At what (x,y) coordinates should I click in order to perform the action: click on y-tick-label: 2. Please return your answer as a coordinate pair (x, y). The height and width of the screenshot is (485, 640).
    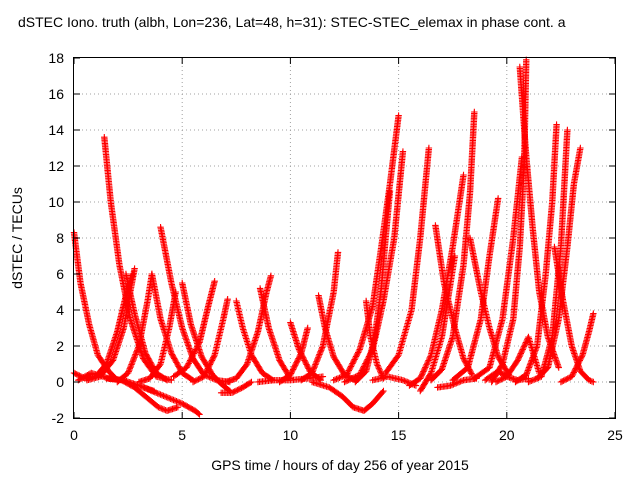
    Looking at the image, I should click on (60, 346).